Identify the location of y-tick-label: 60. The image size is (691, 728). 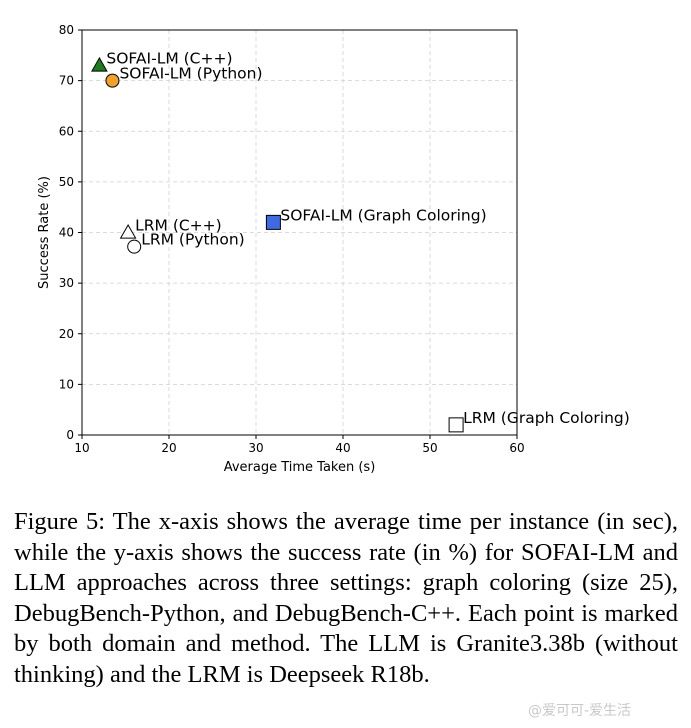
(66, 131).